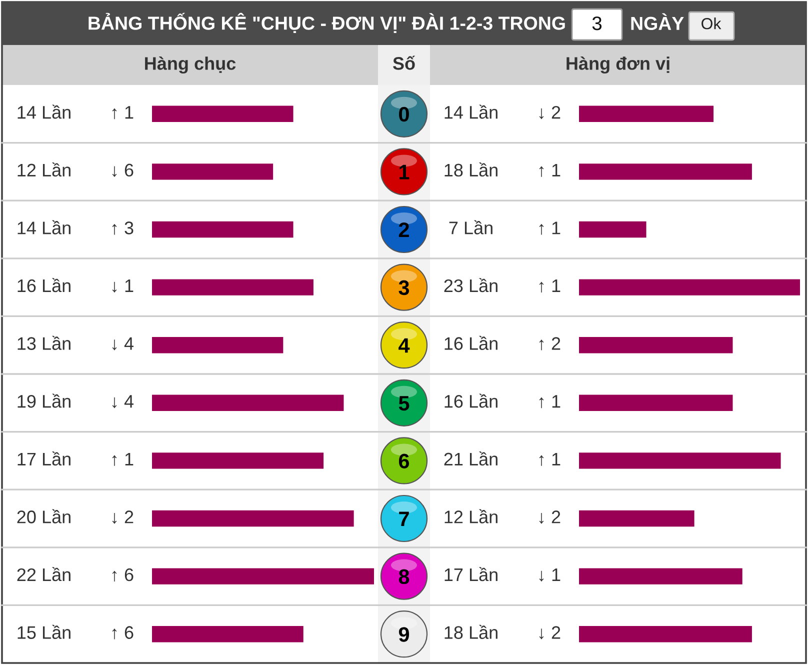 This screenshot has height=666, width=808. What do you see at coordinates (471, 458) in the screenshot?
I see `data-label: 21 Lần` at bounding box center [471, 458].